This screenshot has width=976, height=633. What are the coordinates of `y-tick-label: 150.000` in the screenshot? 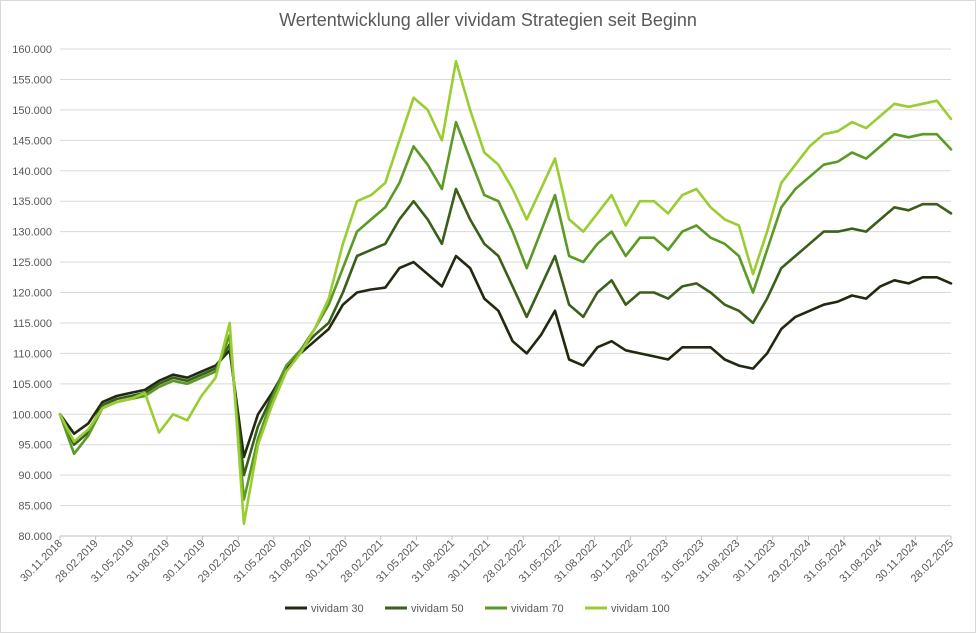 It's located at (32, 111).